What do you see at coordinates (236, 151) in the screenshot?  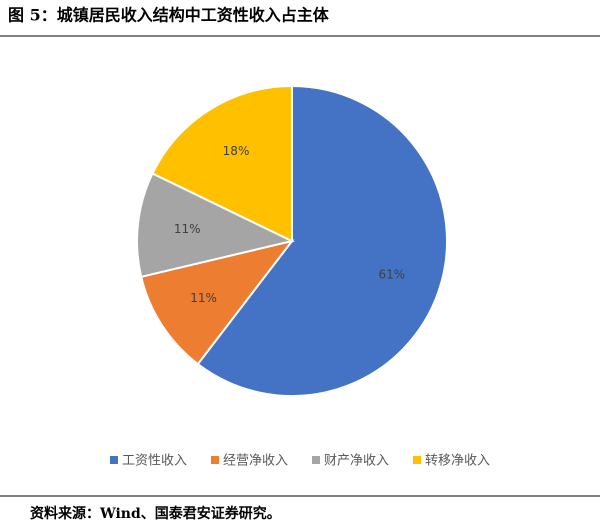 I see `data-label: 18%` at bounding box center [236, 151].